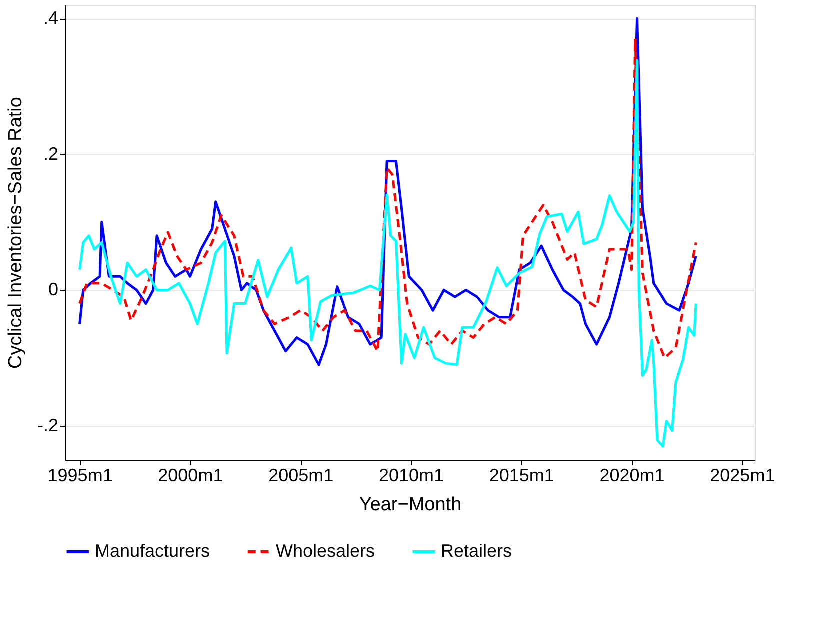 Image resolution: width=826 pixels, height=621 pixels. I want to click on x-axis-title: Year−Month, so click(410, 505).